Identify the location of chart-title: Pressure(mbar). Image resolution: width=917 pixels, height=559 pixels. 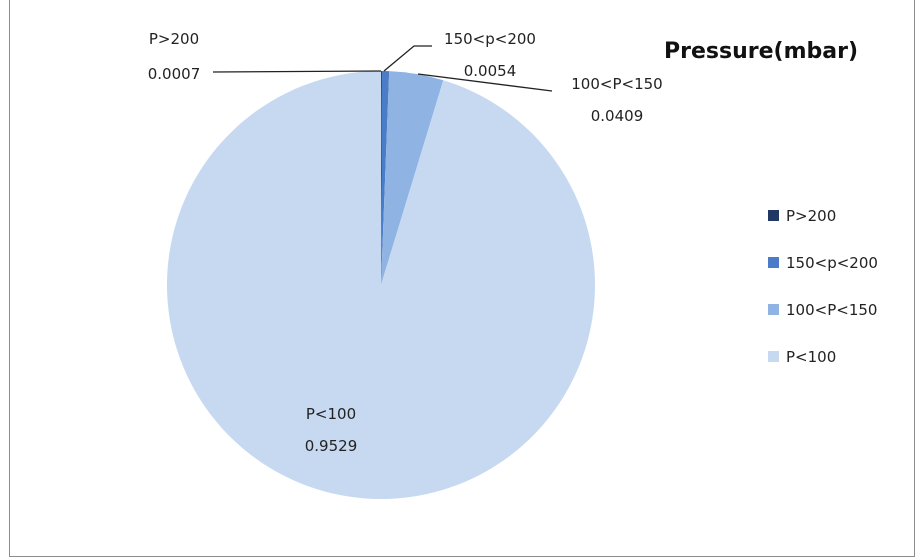
(761, 51).